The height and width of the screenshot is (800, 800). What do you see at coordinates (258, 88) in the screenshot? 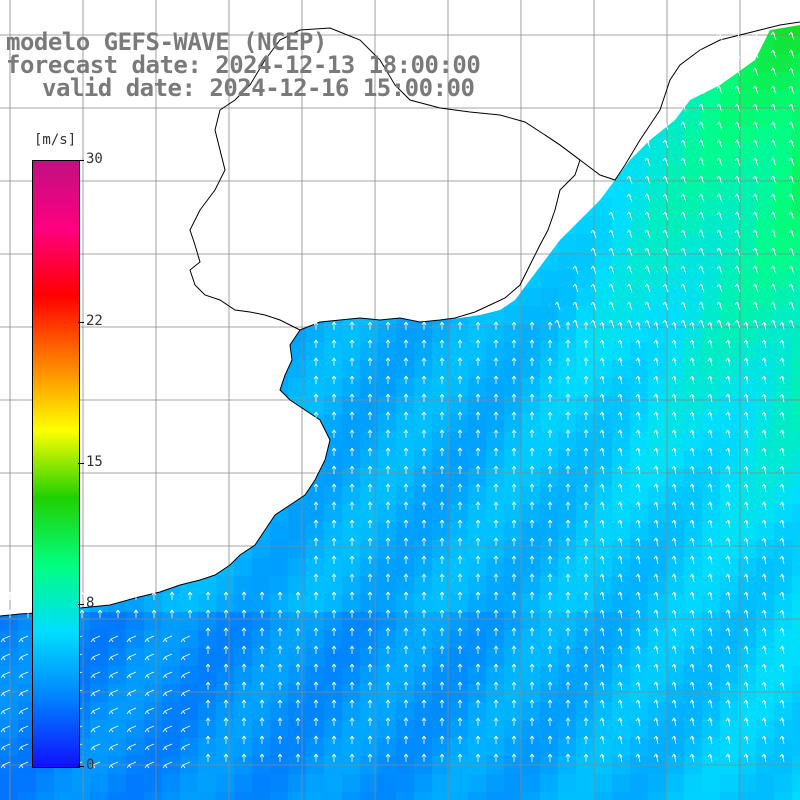
I see `title-valid-date: valid date: 2024-12-16 15:00:00` at bounding box center [258, 88].